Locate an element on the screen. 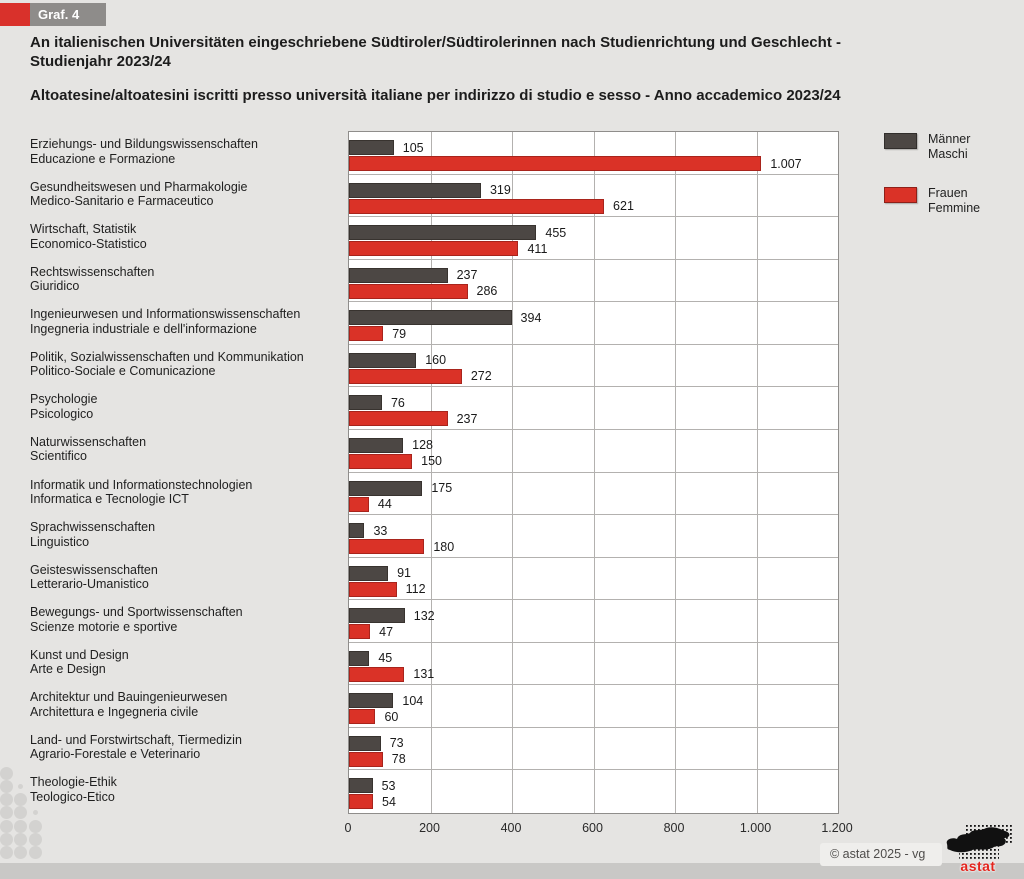 The image size is (1024, 879). value-label: 411 is located at coordinates (537, 248).